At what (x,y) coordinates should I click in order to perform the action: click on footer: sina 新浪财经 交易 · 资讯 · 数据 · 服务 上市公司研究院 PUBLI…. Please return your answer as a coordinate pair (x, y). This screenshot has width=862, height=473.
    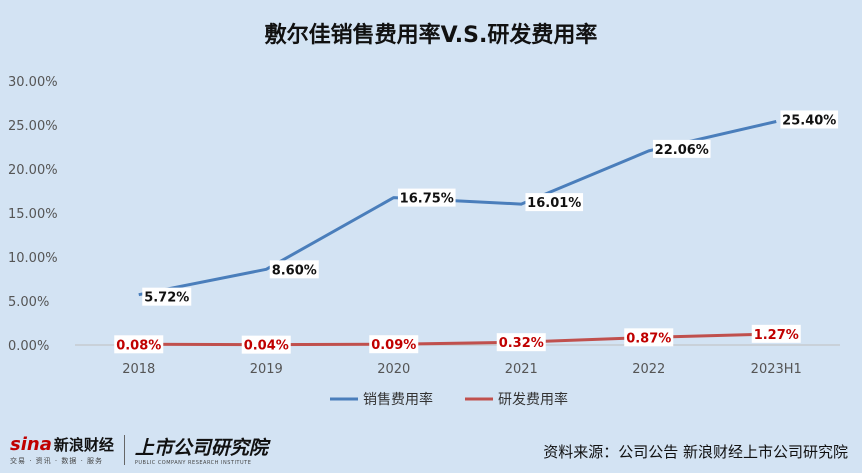
    Looking at the image, I should click on (431, 450).